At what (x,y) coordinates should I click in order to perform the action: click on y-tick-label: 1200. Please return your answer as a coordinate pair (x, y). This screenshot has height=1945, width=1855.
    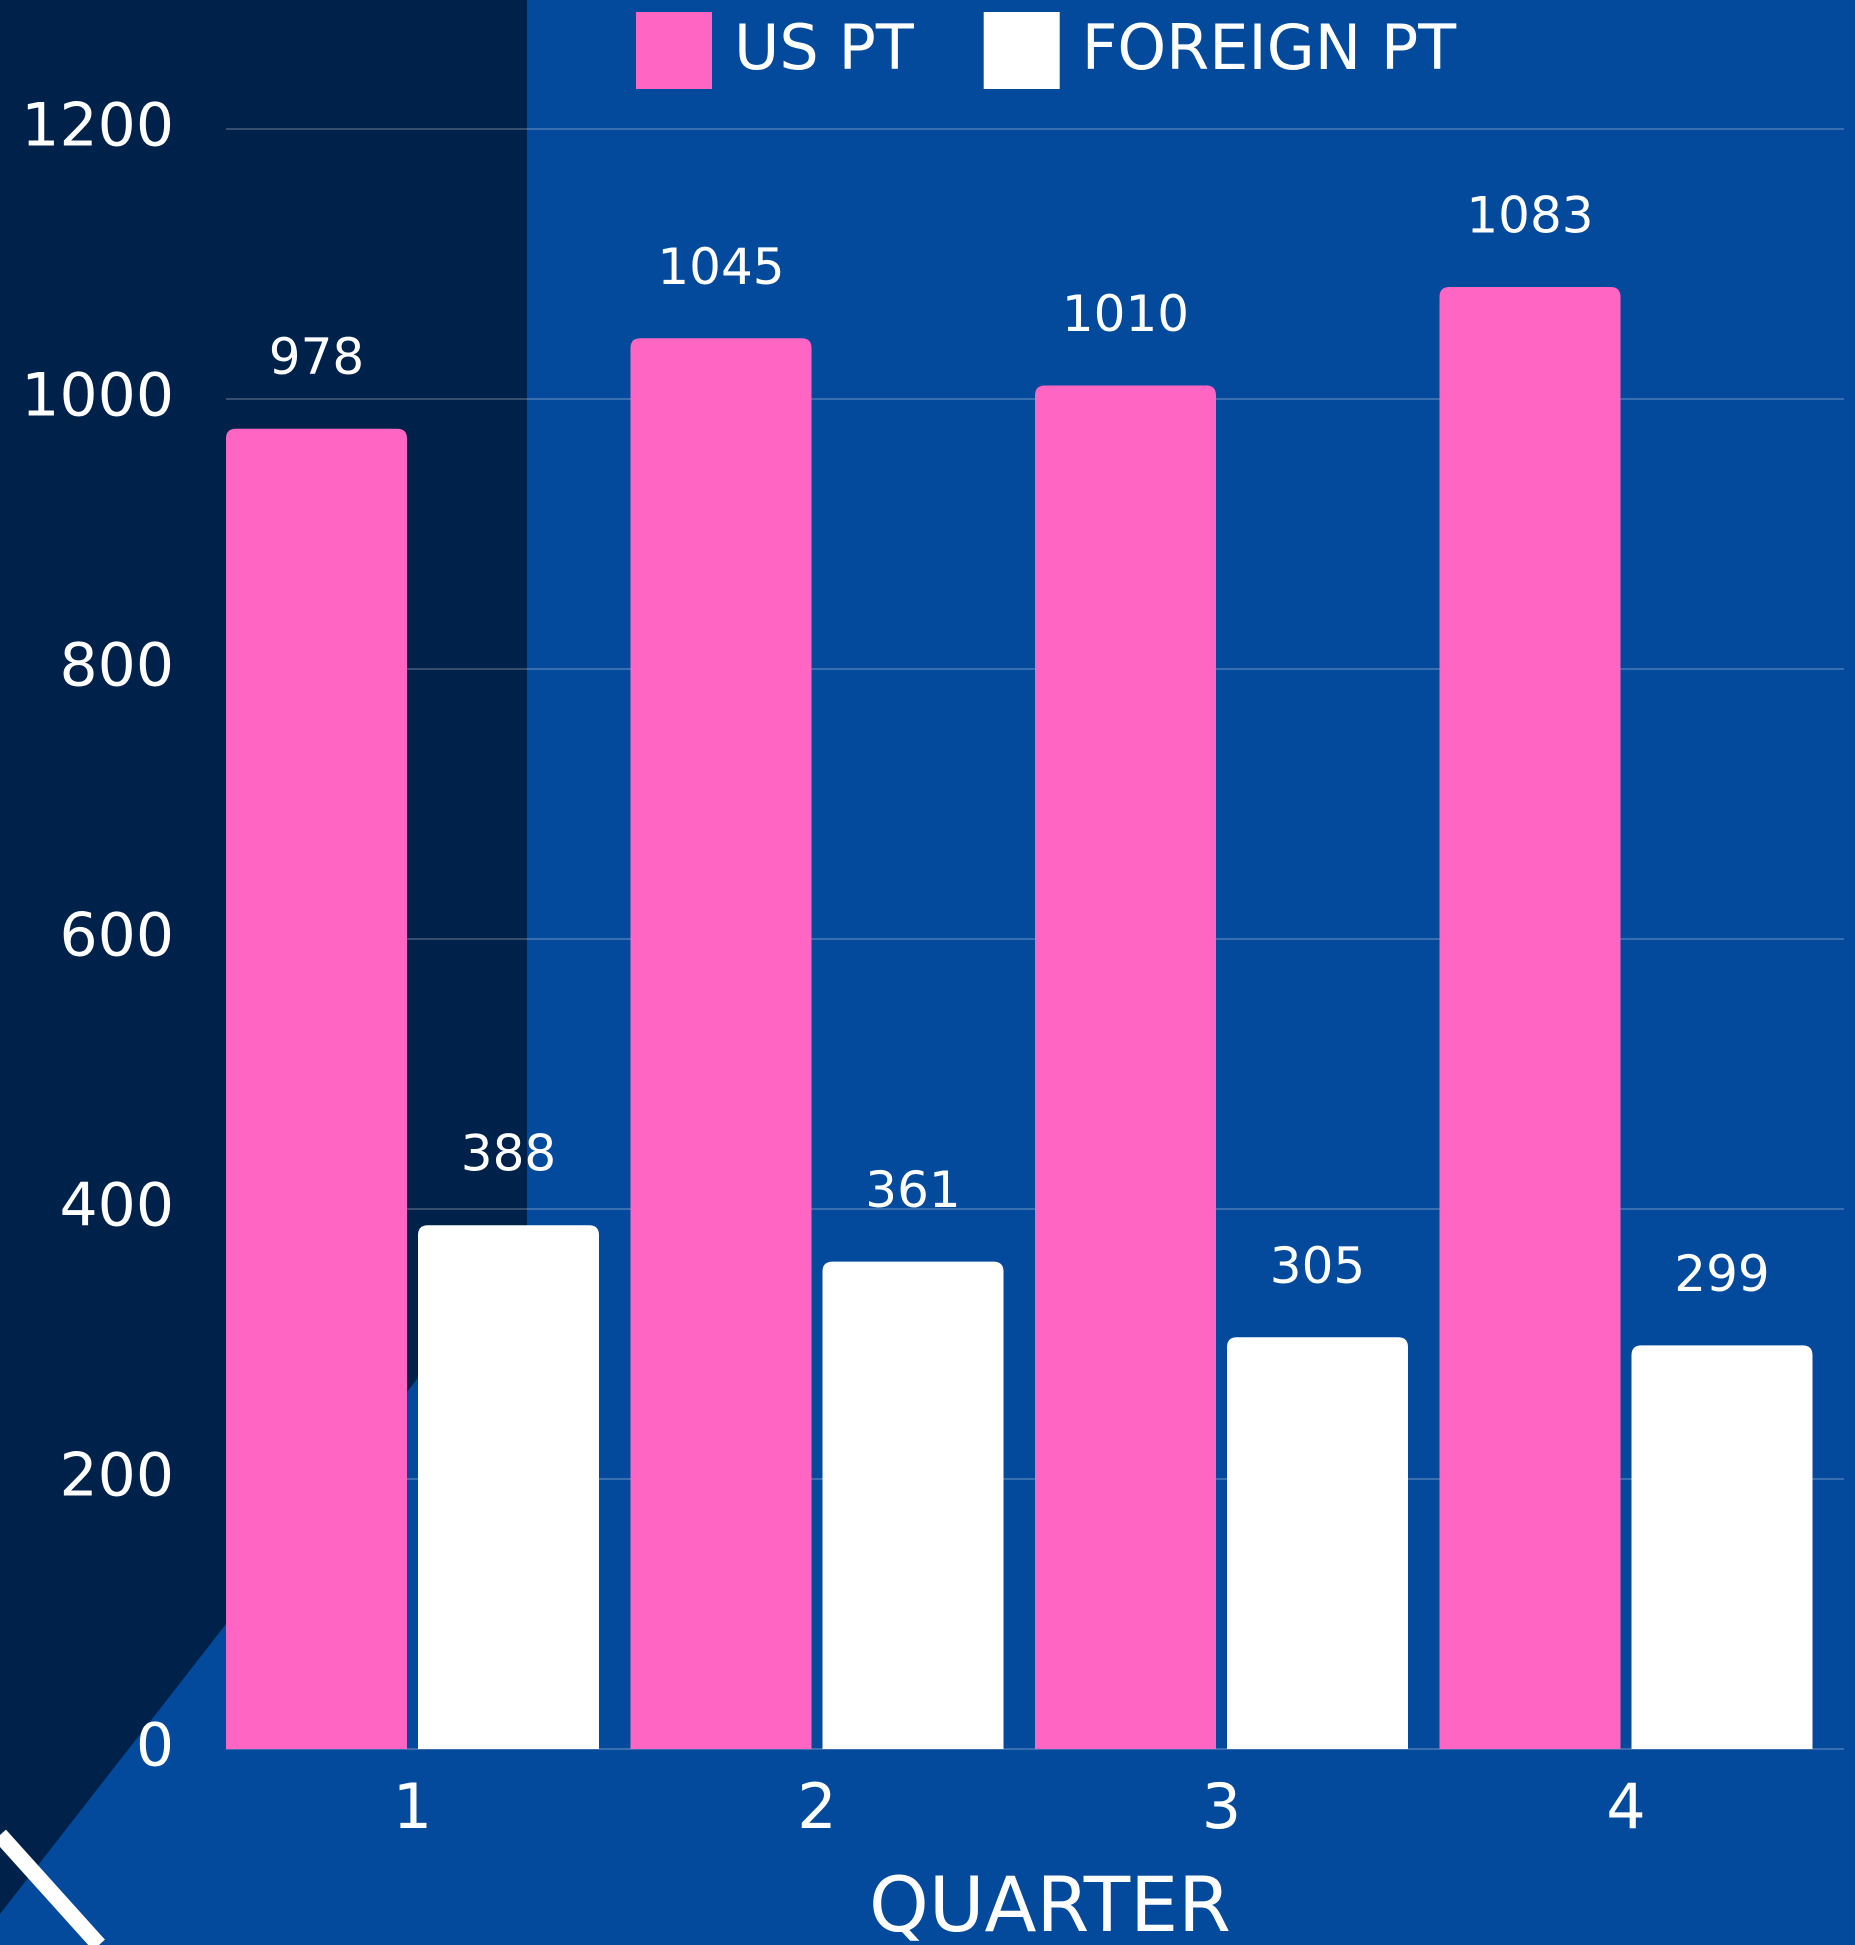
    Looking at the image, I should click on (97, 126).